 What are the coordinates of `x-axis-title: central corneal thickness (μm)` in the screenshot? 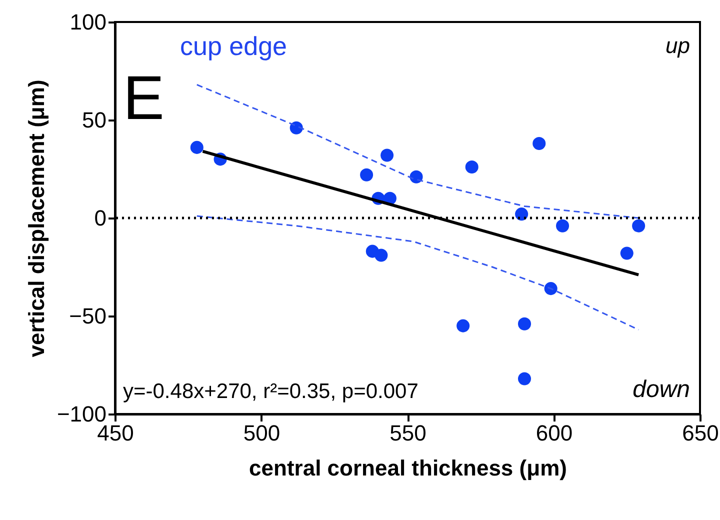 It's located at (408, 468).